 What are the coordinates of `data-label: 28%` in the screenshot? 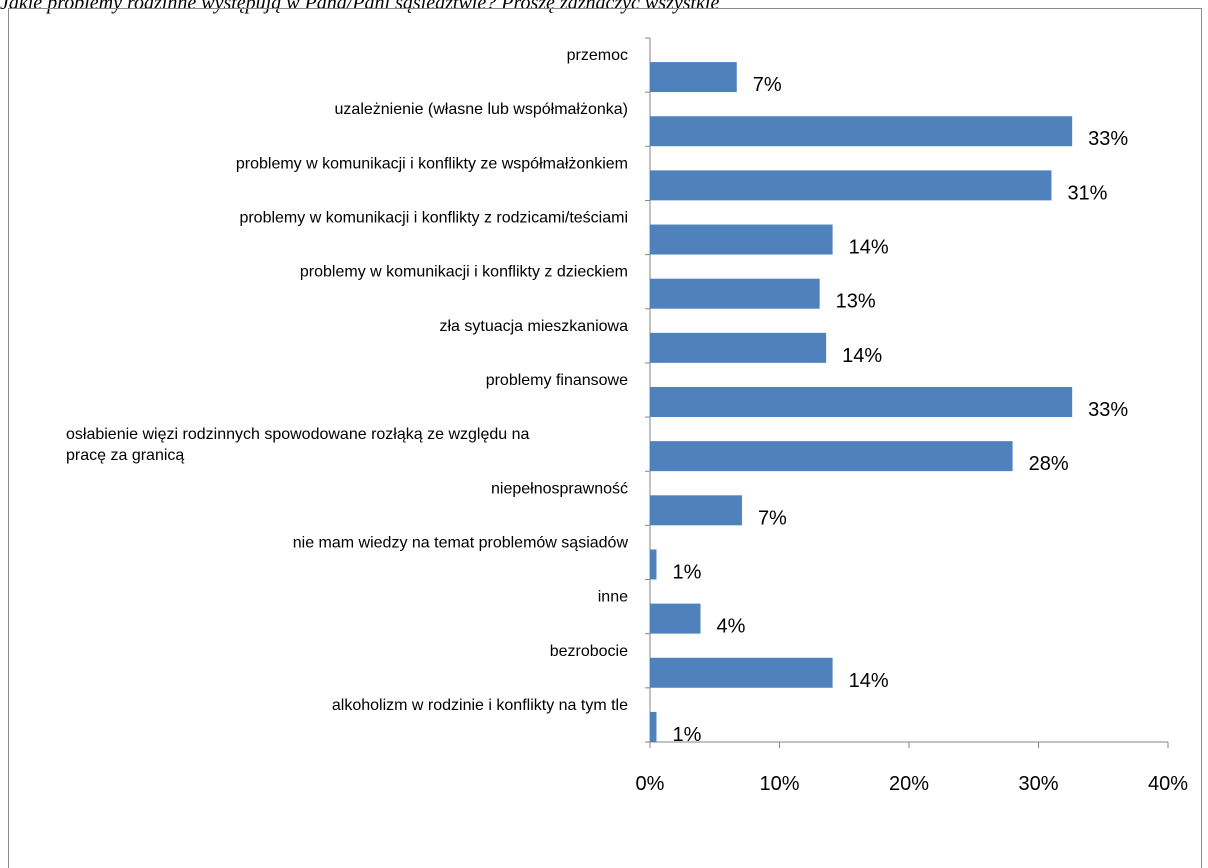 It's located at (1049, 464).